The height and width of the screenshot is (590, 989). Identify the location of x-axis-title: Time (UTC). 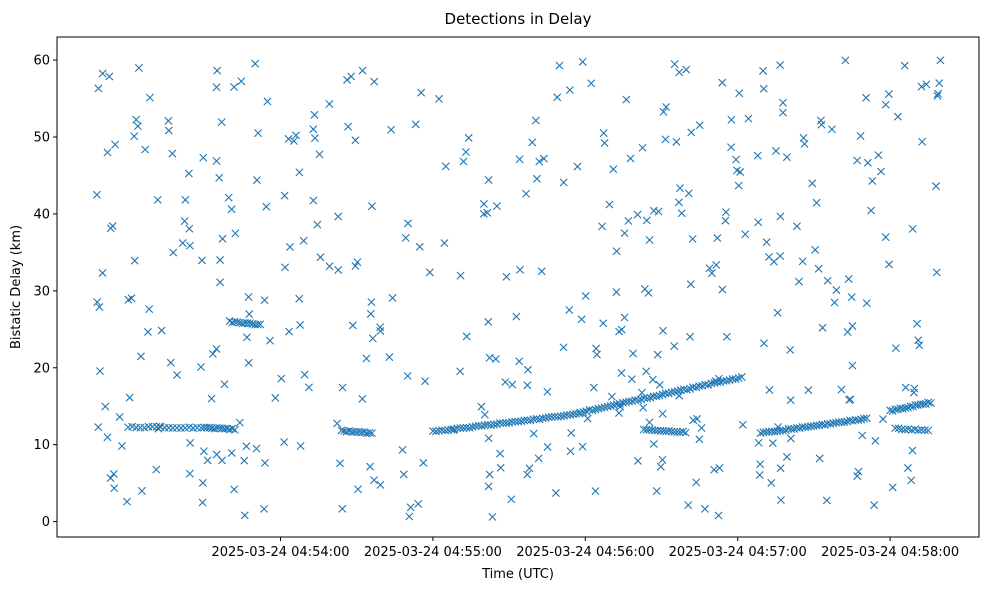
(517, 574).